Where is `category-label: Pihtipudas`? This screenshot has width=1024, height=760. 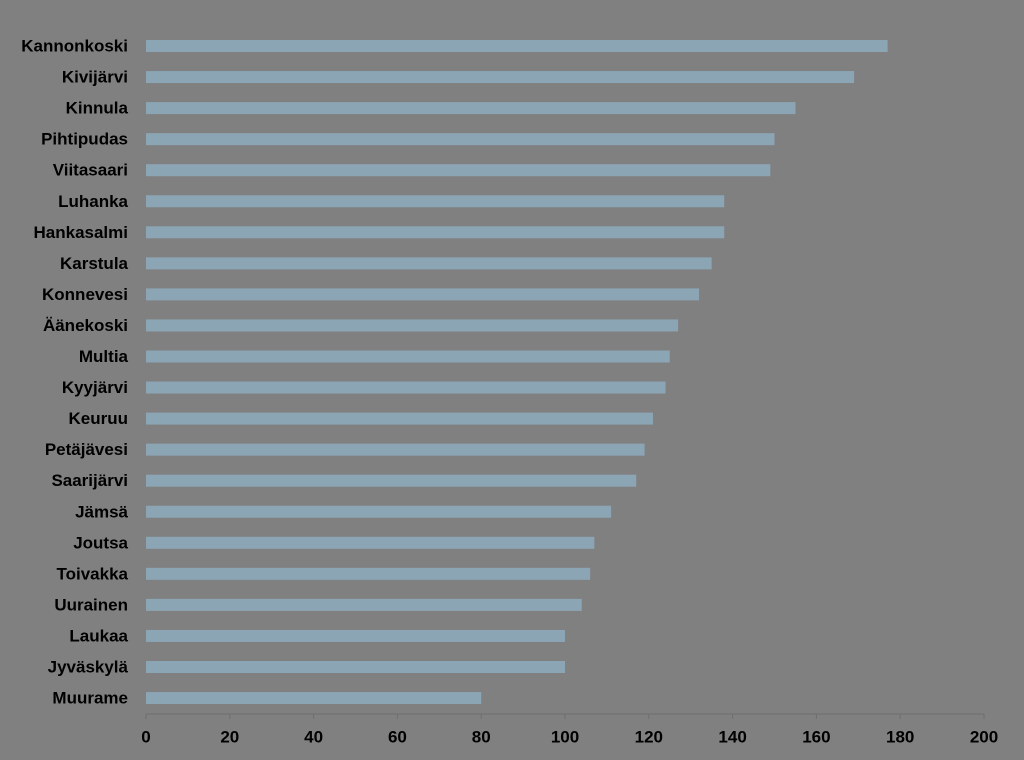
category-label: Pihtipudas is located at coordinates (84, 139).